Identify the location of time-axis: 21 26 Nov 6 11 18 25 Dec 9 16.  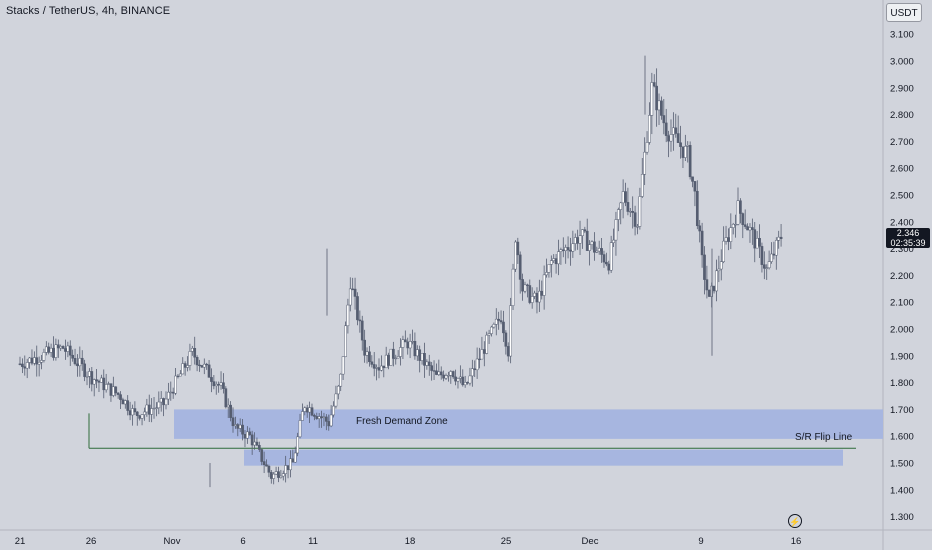
(408, 541).